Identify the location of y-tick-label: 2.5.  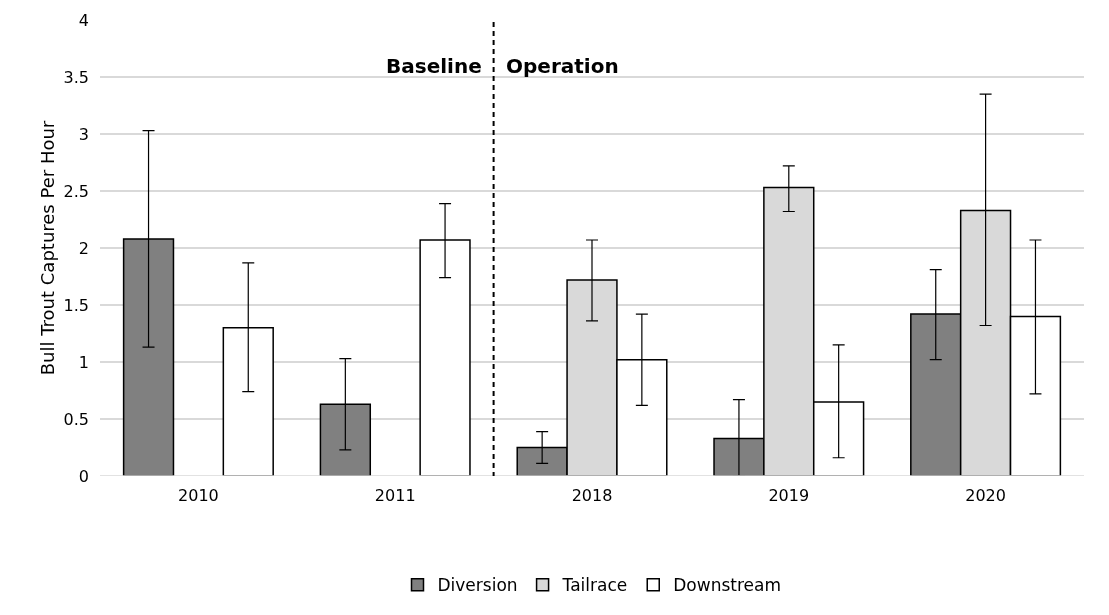
(76, 191).